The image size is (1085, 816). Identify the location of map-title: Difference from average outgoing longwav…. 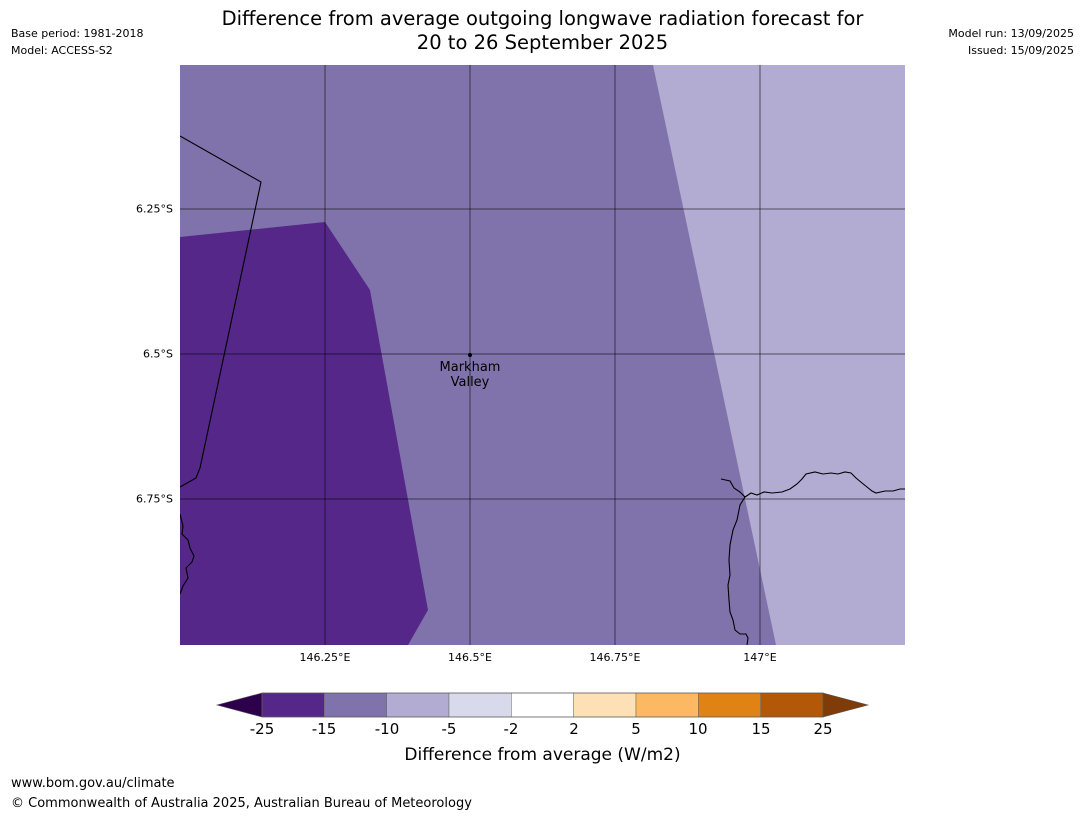
(542, 31).